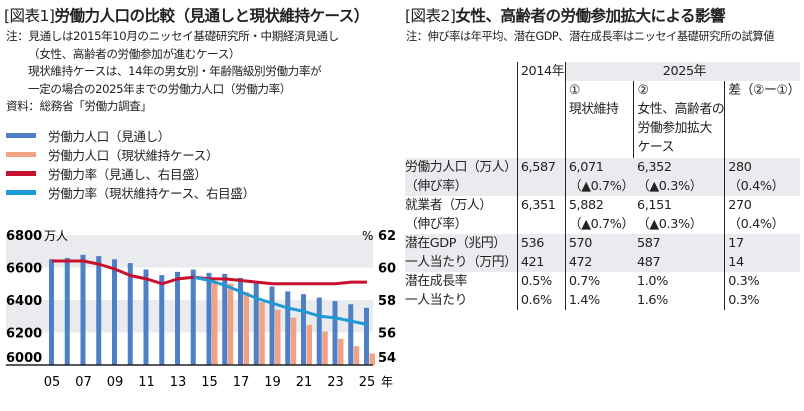 This screenshot has height=411, width=804. What do you see at coordinates (387, 382) in the screenshot?
I see `x-axis-unit: 年` at bounding box center [387, 382].